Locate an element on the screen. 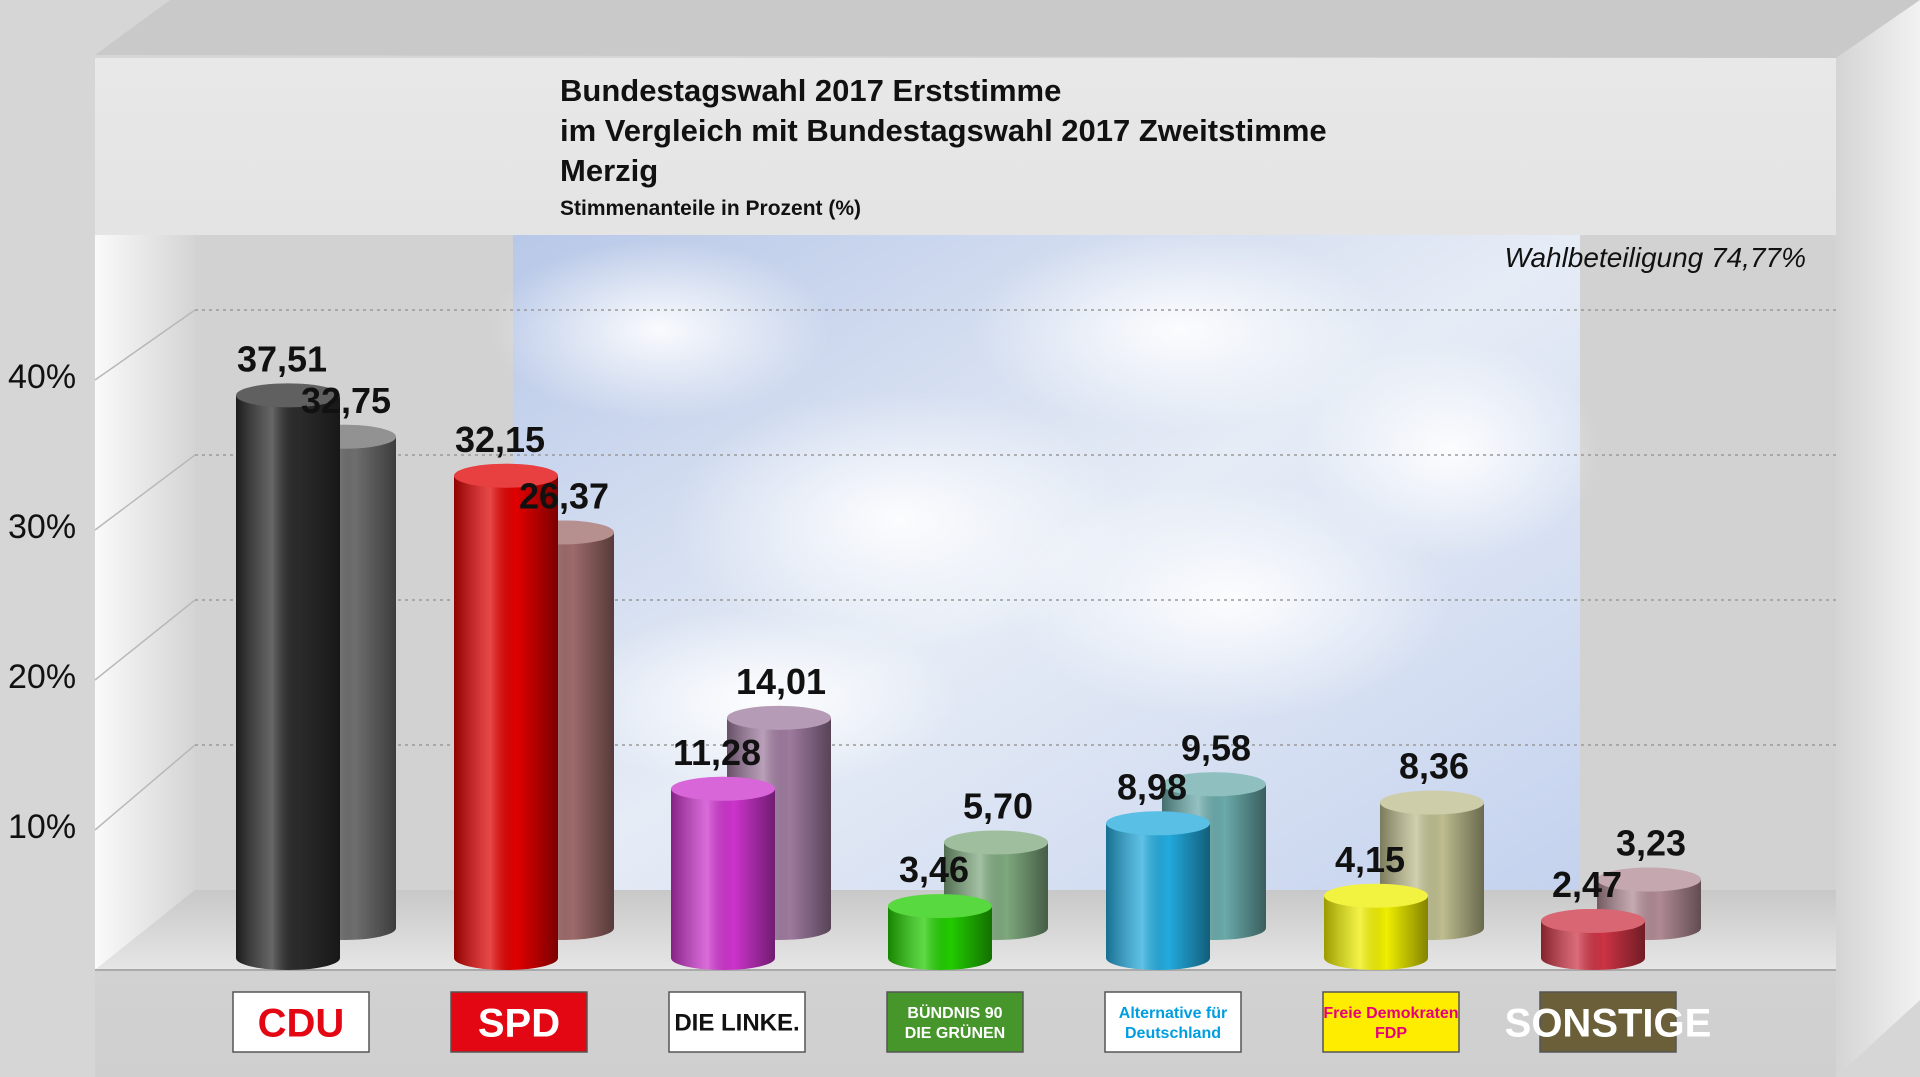  chart-title: Bundestagswahl 2017 Erststimme is located at coordinates (810, 90).